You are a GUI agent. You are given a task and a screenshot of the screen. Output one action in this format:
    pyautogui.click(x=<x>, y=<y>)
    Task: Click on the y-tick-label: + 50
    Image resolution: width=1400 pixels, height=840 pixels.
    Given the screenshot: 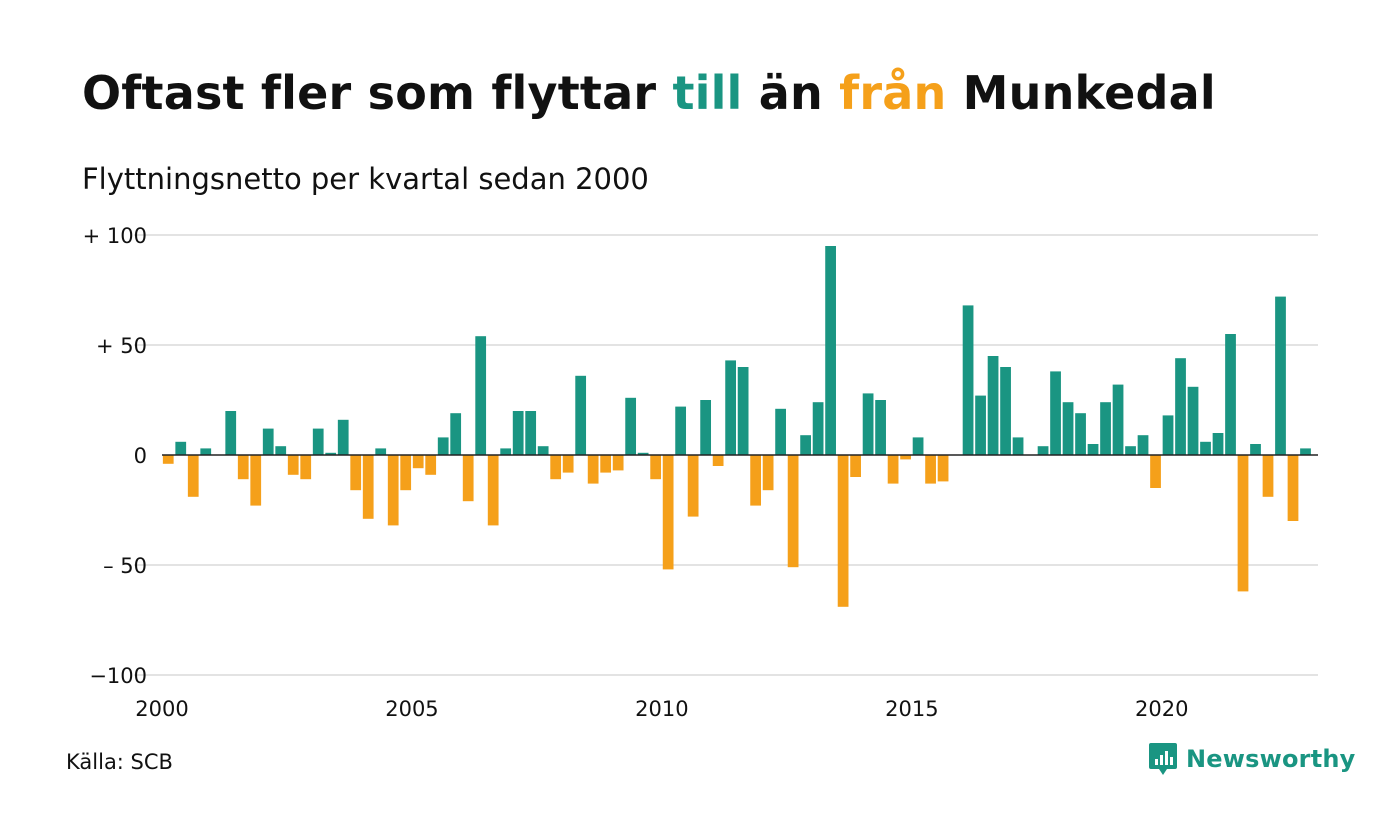 What is the action you would take?
    pyautogui.click(x=121, y=346)
    